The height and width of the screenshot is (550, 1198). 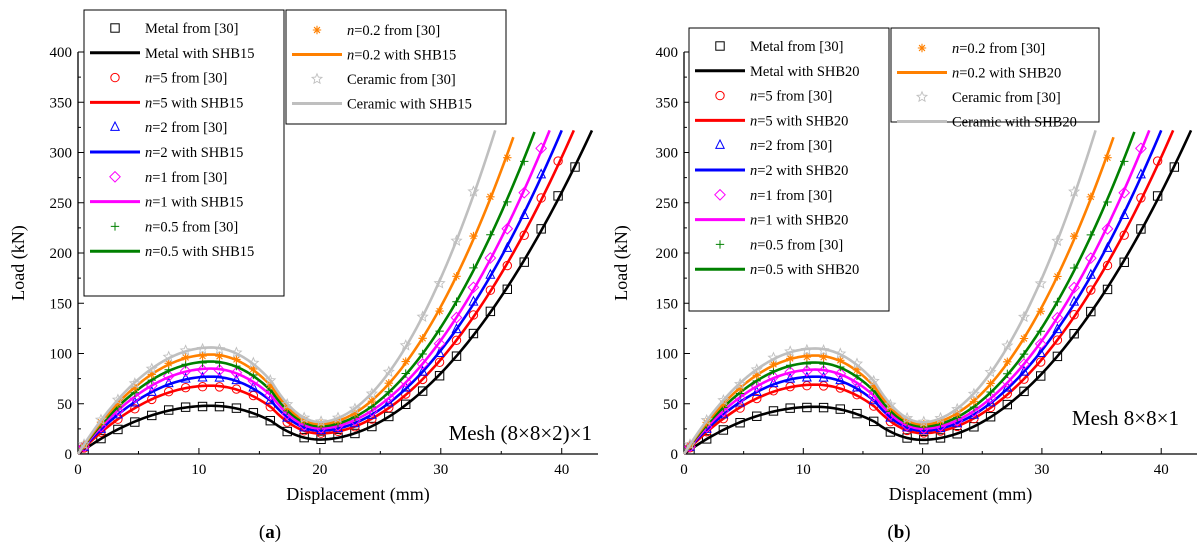 I want to click on chart-b-left-legend-label-8: n=0.5 from [30], so click(x=796, y=245).